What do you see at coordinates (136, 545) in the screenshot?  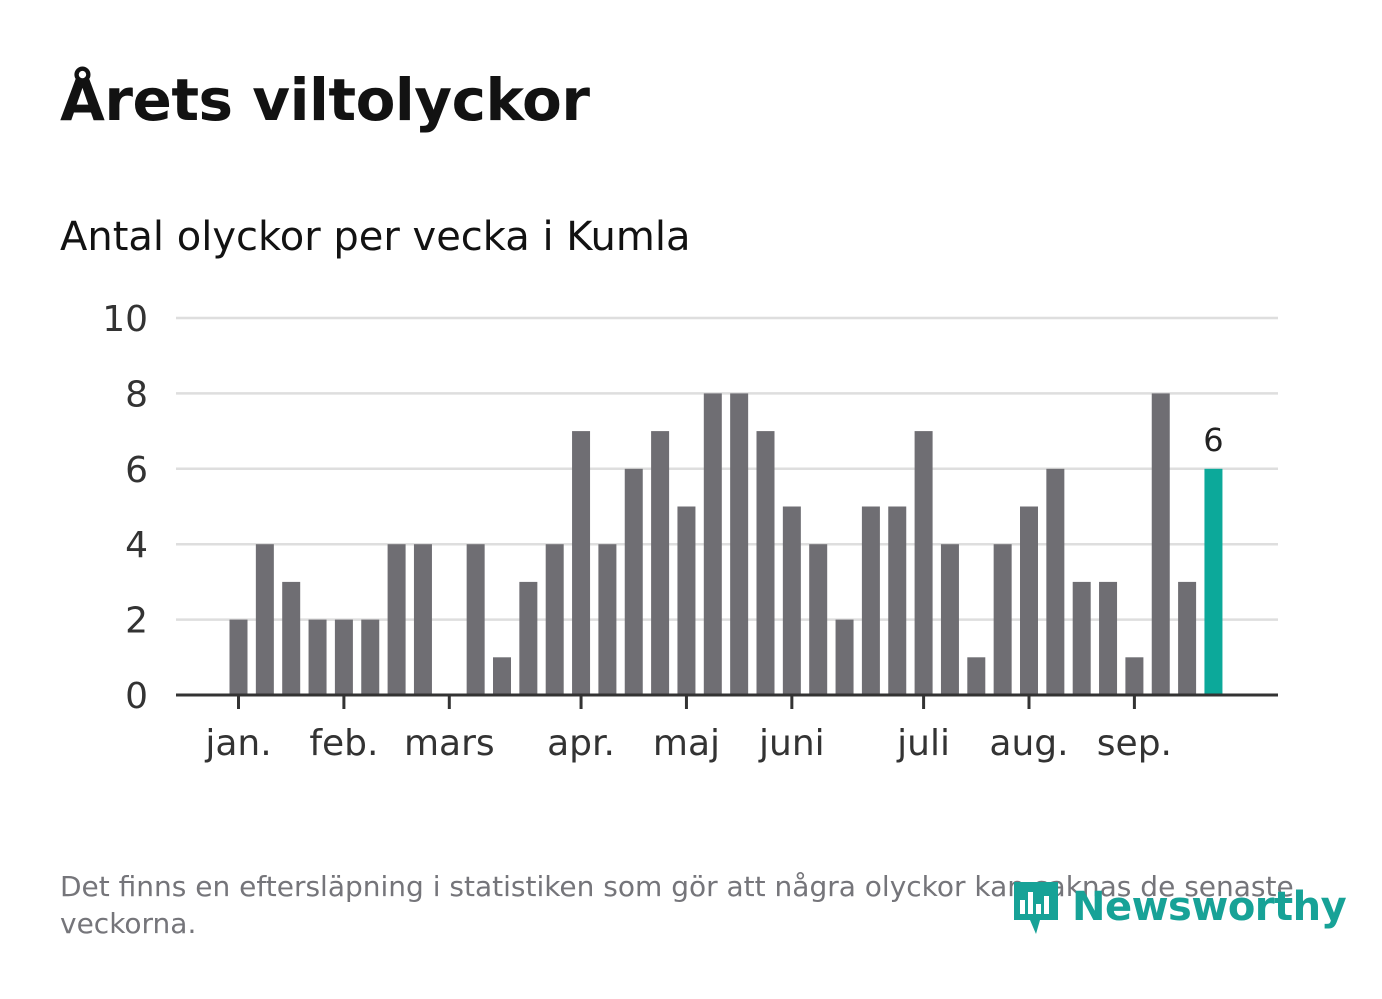 I see `y-tick-label: 4` at bounding box center [136, 545].